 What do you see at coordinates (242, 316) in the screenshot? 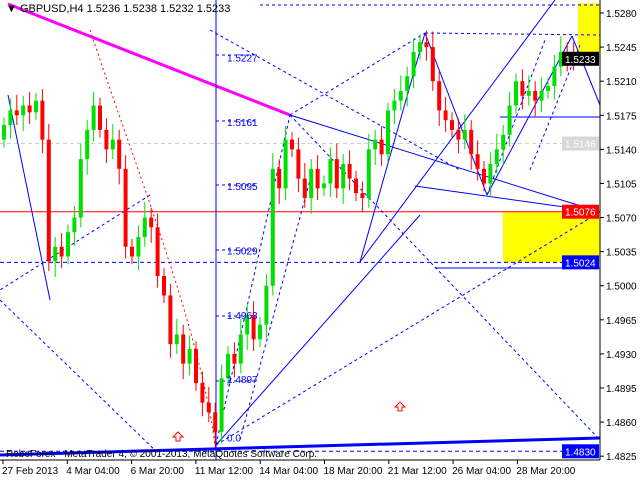
I see `fib-level-label: 1.4963` at bounding box center [242, 316].